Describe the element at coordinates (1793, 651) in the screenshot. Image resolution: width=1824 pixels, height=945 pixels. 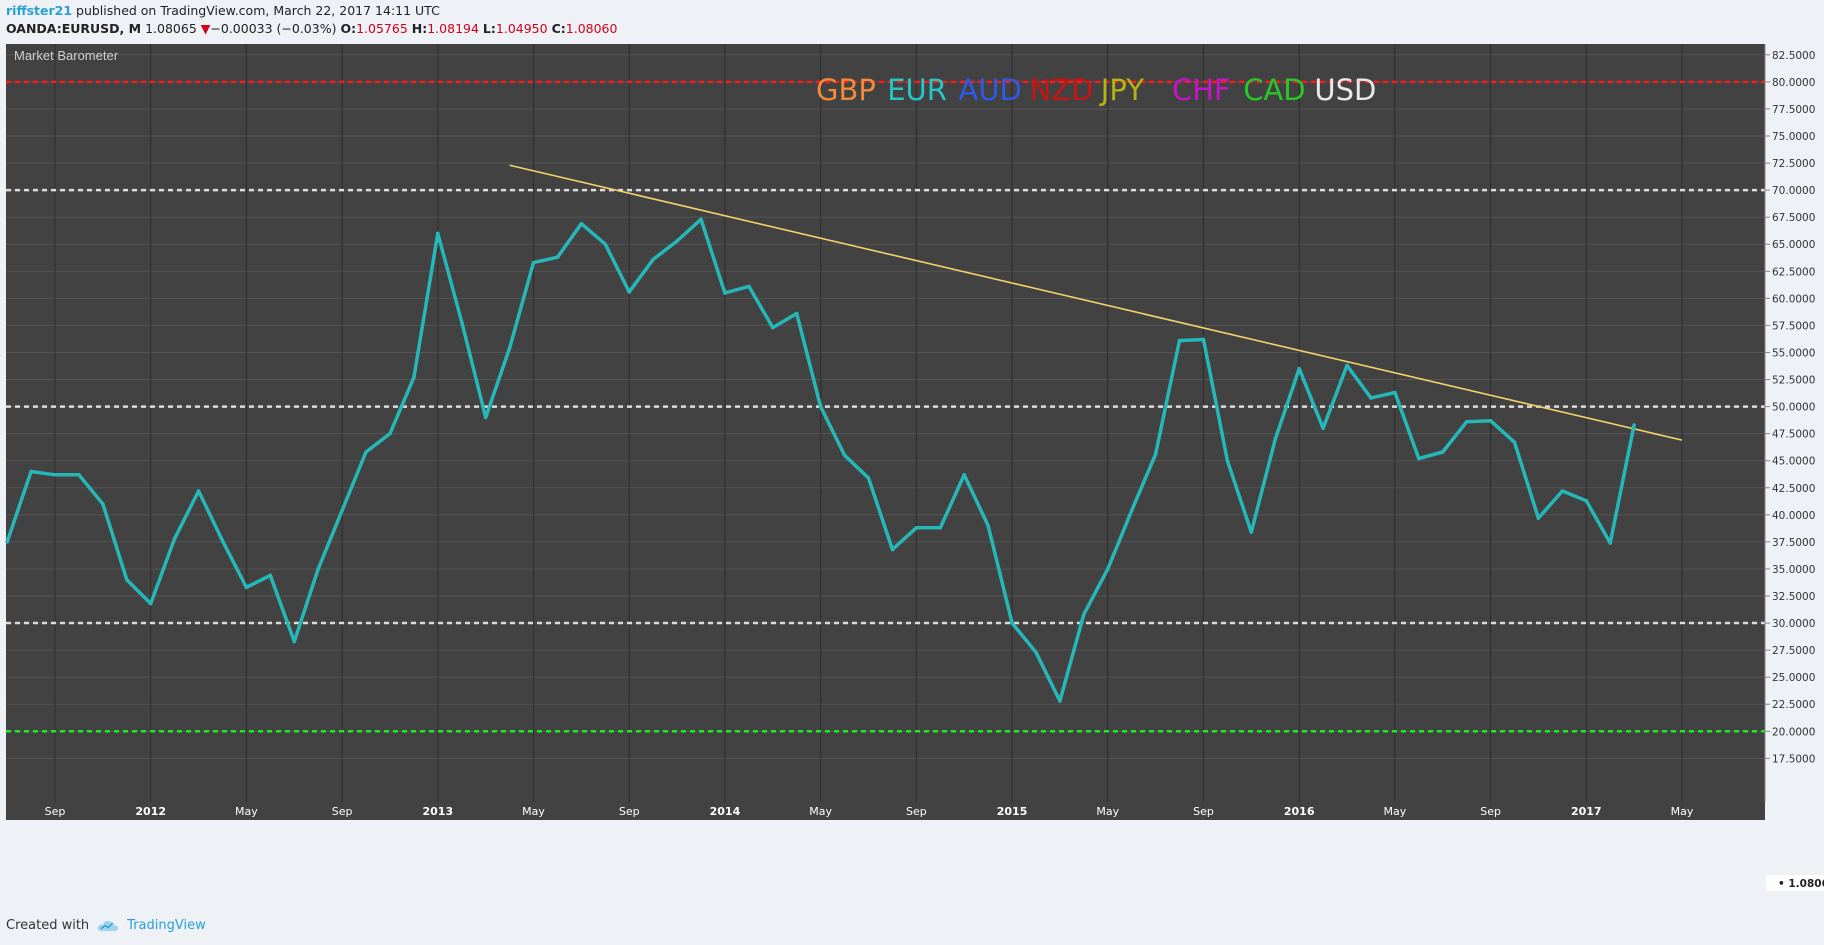
I see `y-tick-label: 27.5000` at that location.